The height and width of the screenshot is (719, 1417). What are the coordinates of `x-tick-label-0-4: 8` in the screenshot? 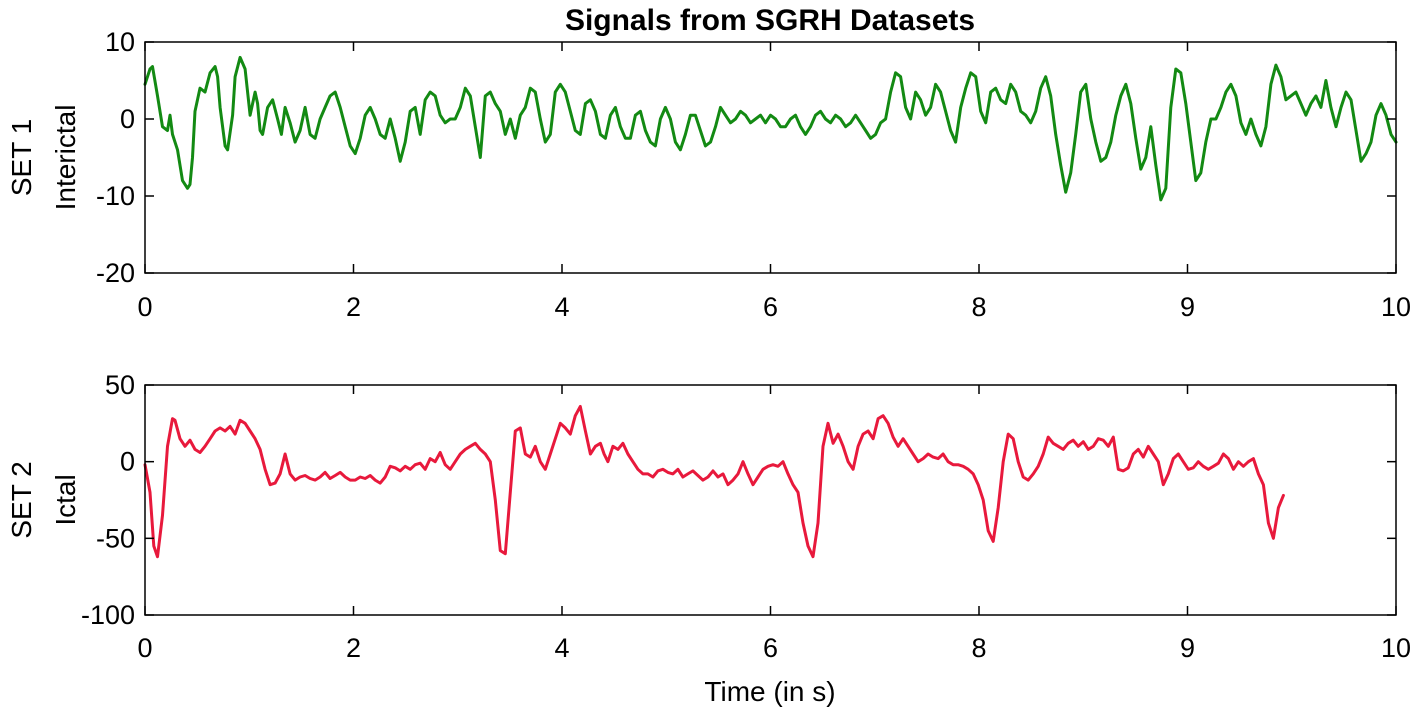 It's located at (978, 307).